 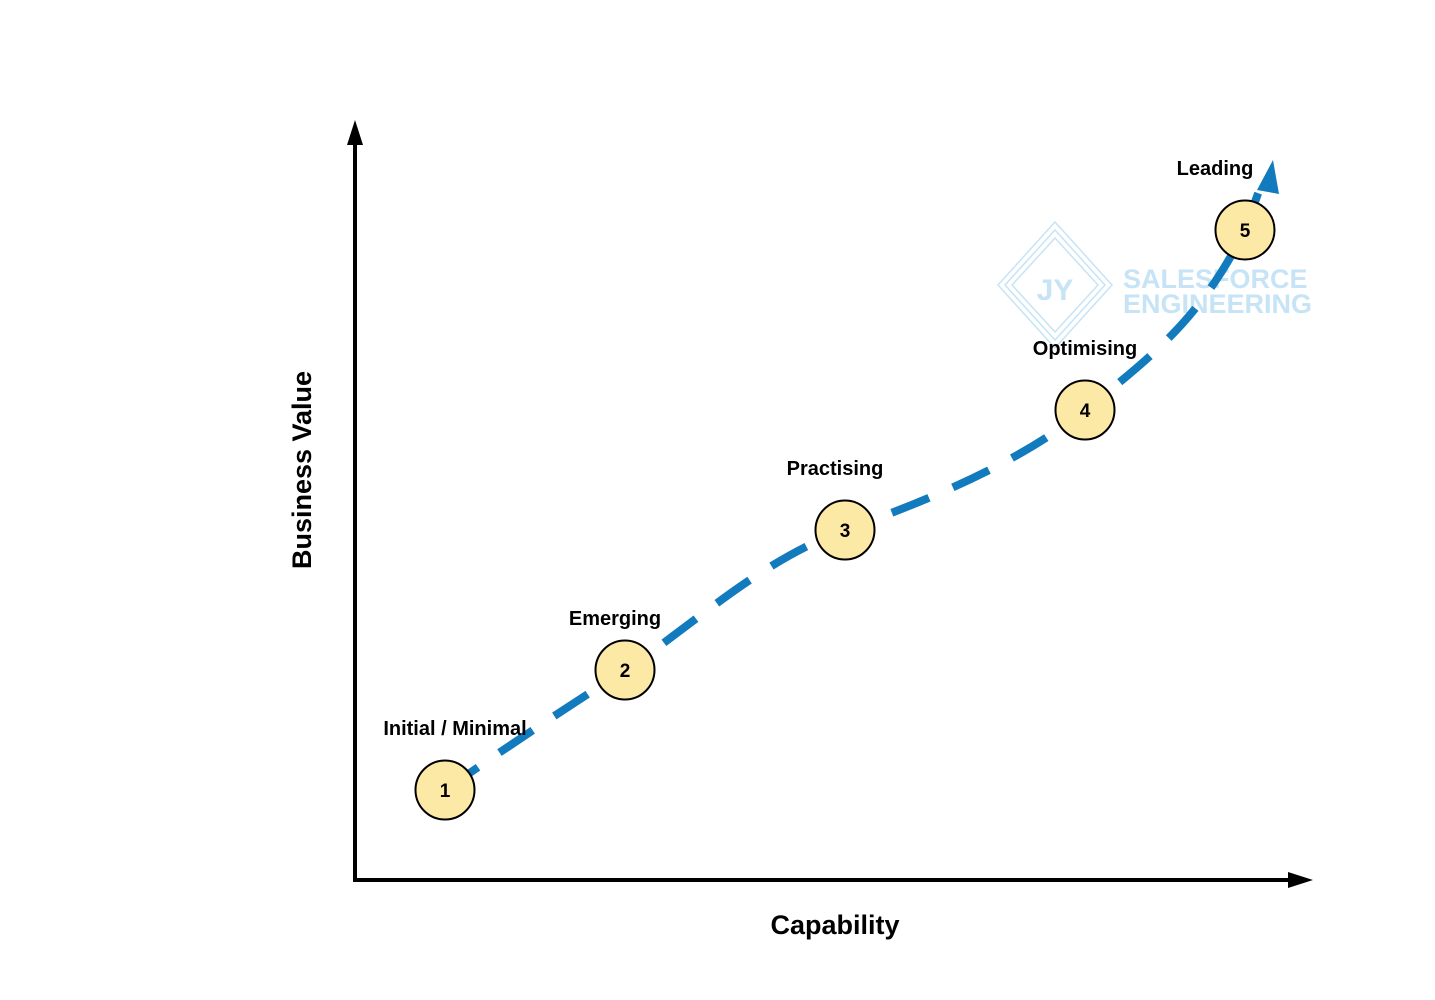 What do you see at coordinates (1085, 349) in the screenshot?
I see `stage-label: Optimising` at bounding box center [1085, 349].